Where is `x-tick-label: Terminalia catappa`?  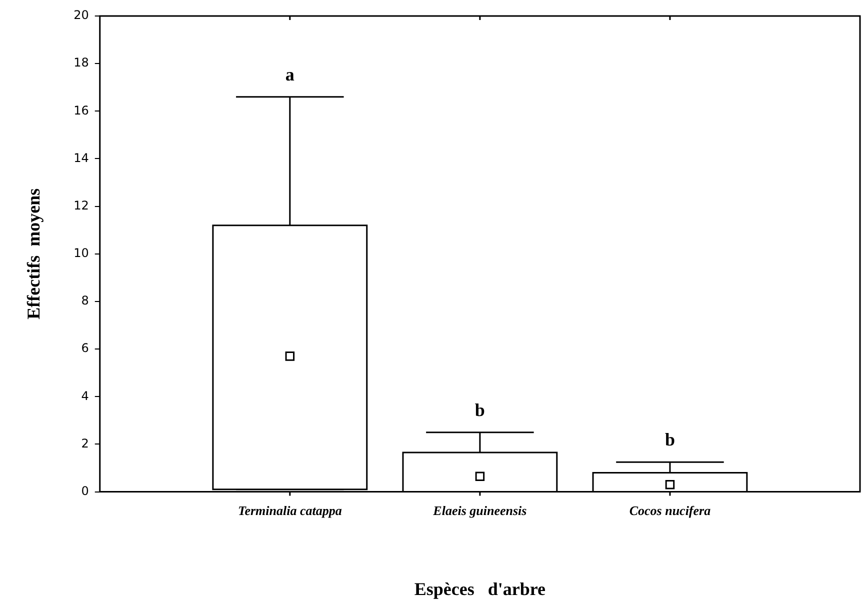 x-tick-label: Terminalia catappa is located at coordinates (290, 510).